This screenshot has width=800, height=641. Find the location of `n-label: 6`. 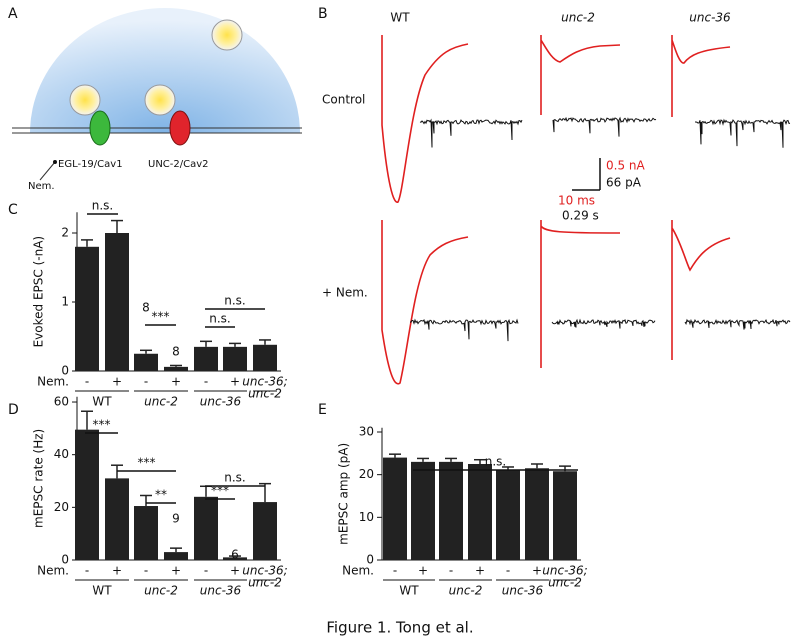

n-label: 6 is located at coordinates (235, 555).